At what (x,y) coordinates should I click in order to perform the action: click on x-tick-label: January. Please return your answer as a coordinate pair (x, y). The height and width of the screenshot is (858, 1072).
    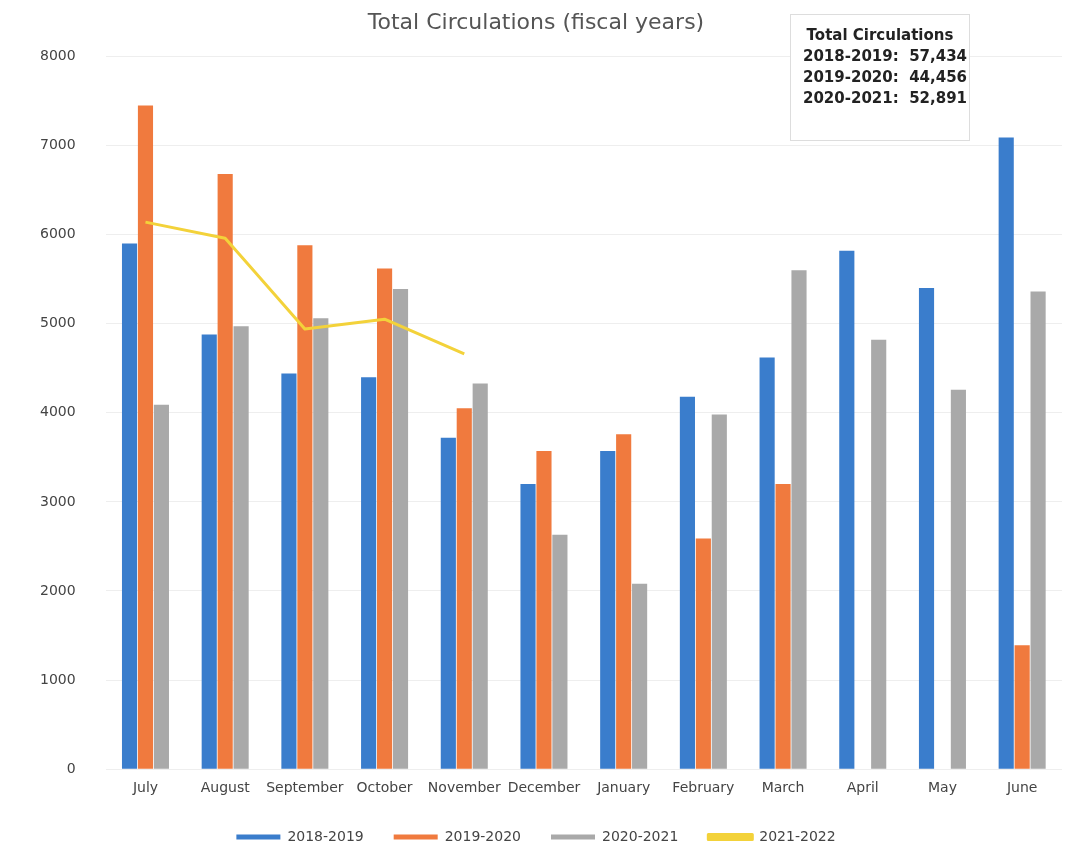
    Looking at the image, I should click on (623, 787).